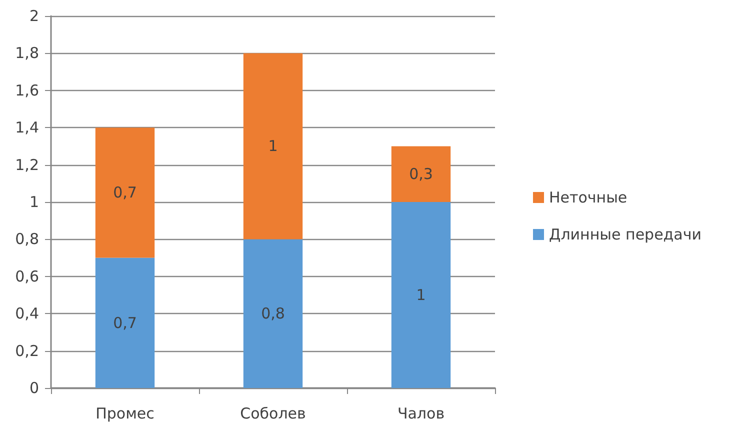 The height and width of the screenshot is (432, 730). Describe the element at coordinates (27, 90) in the screenshot. I see `y-tick-label: 1,6` at that location.